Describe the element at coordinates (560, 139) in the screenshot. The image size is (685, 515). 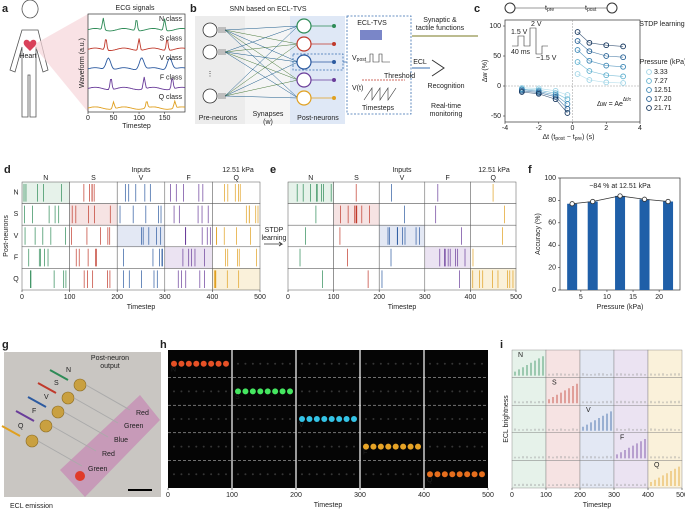
I see `subscript: post` at that location.